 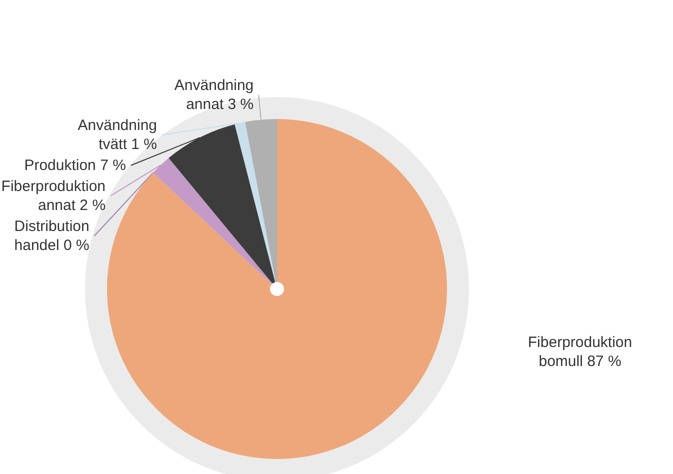 I want to click on slice-label: Användning annat 3 %, so click(x=214, y=94).